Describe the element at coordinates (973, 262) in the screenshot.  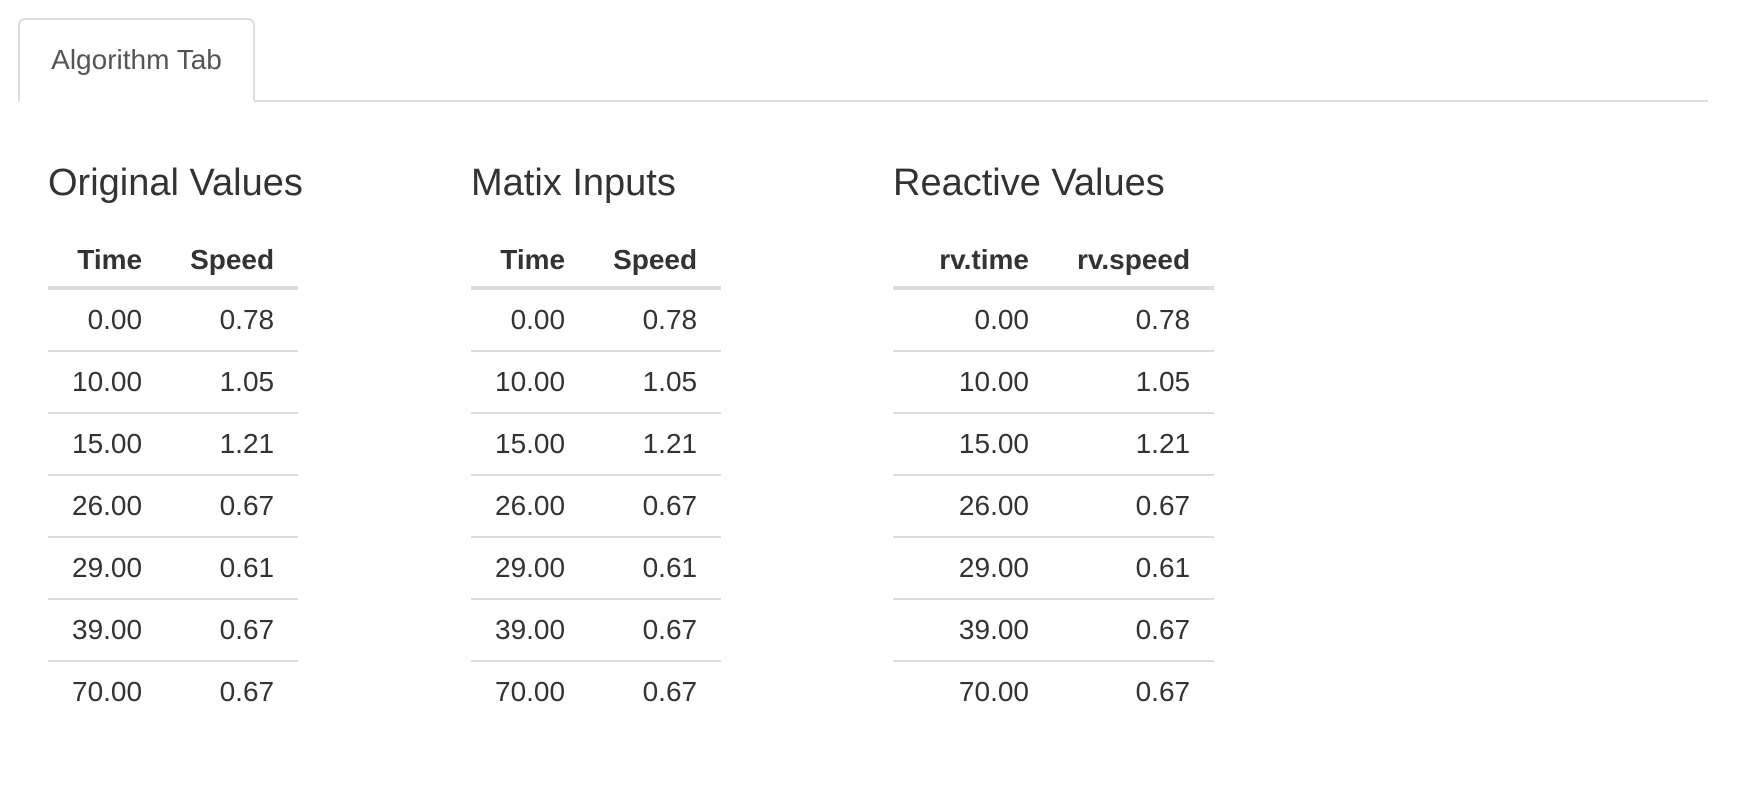
I see `column-header: rv.time` at that location.